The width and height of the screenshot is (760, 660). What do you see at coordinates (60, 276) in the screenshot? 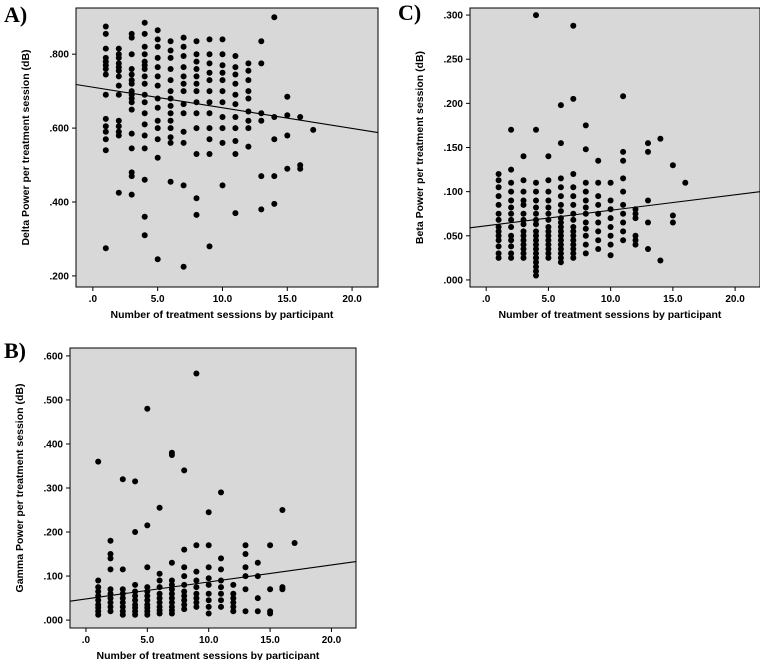
I see `y-tick-label: .200` at bounding box center [60, 276].